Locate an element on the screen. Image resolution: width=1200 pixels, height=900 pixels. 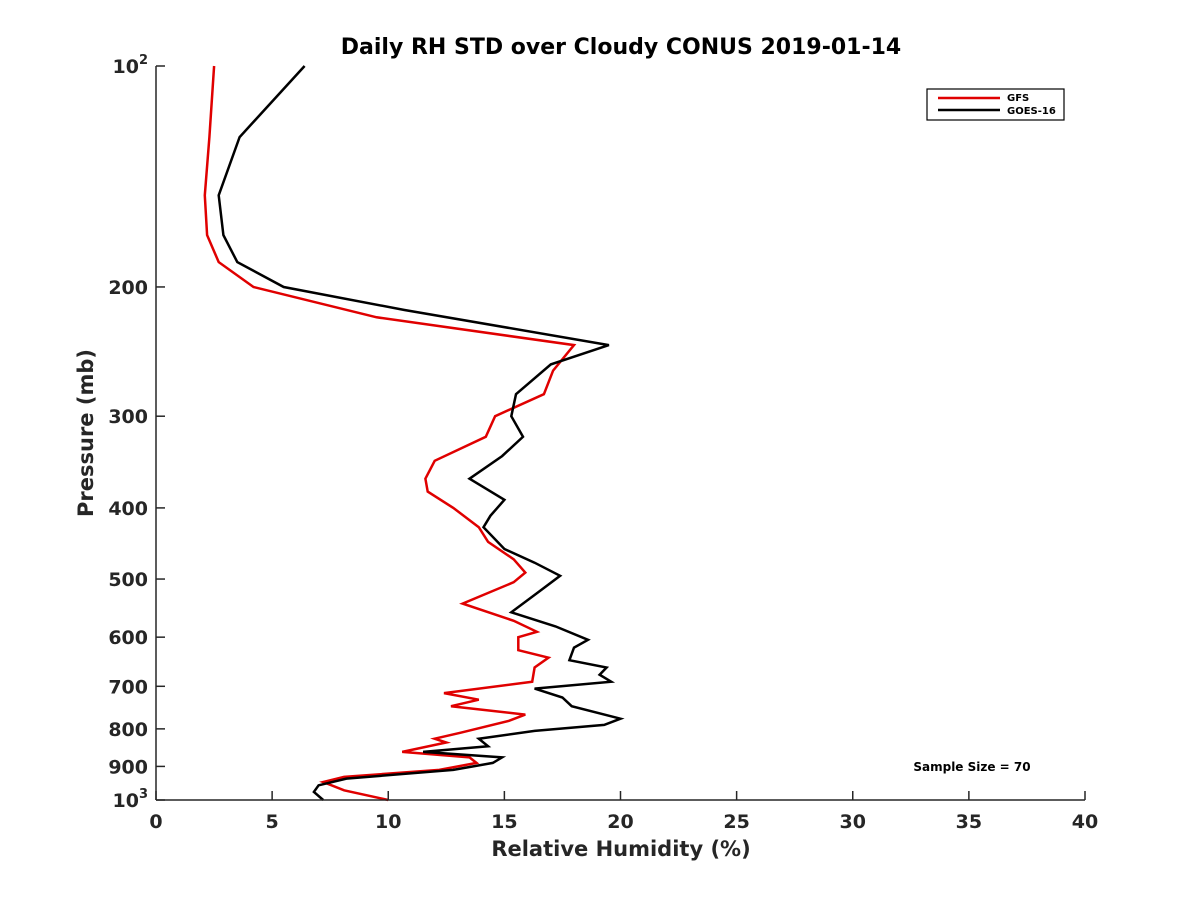
y-tick-label: 700 is located at coordinates (128, 687).